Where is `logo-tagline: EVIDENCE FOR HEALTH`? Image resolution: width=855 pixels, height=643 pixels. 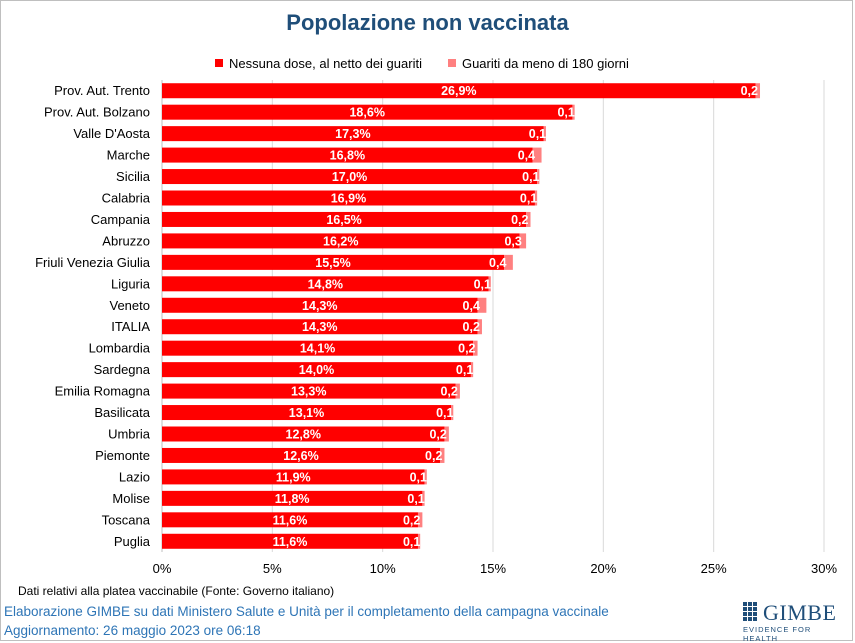 logo-tagline: EVIDENCE FOR HEALTH is located at coordinates (777, 634).